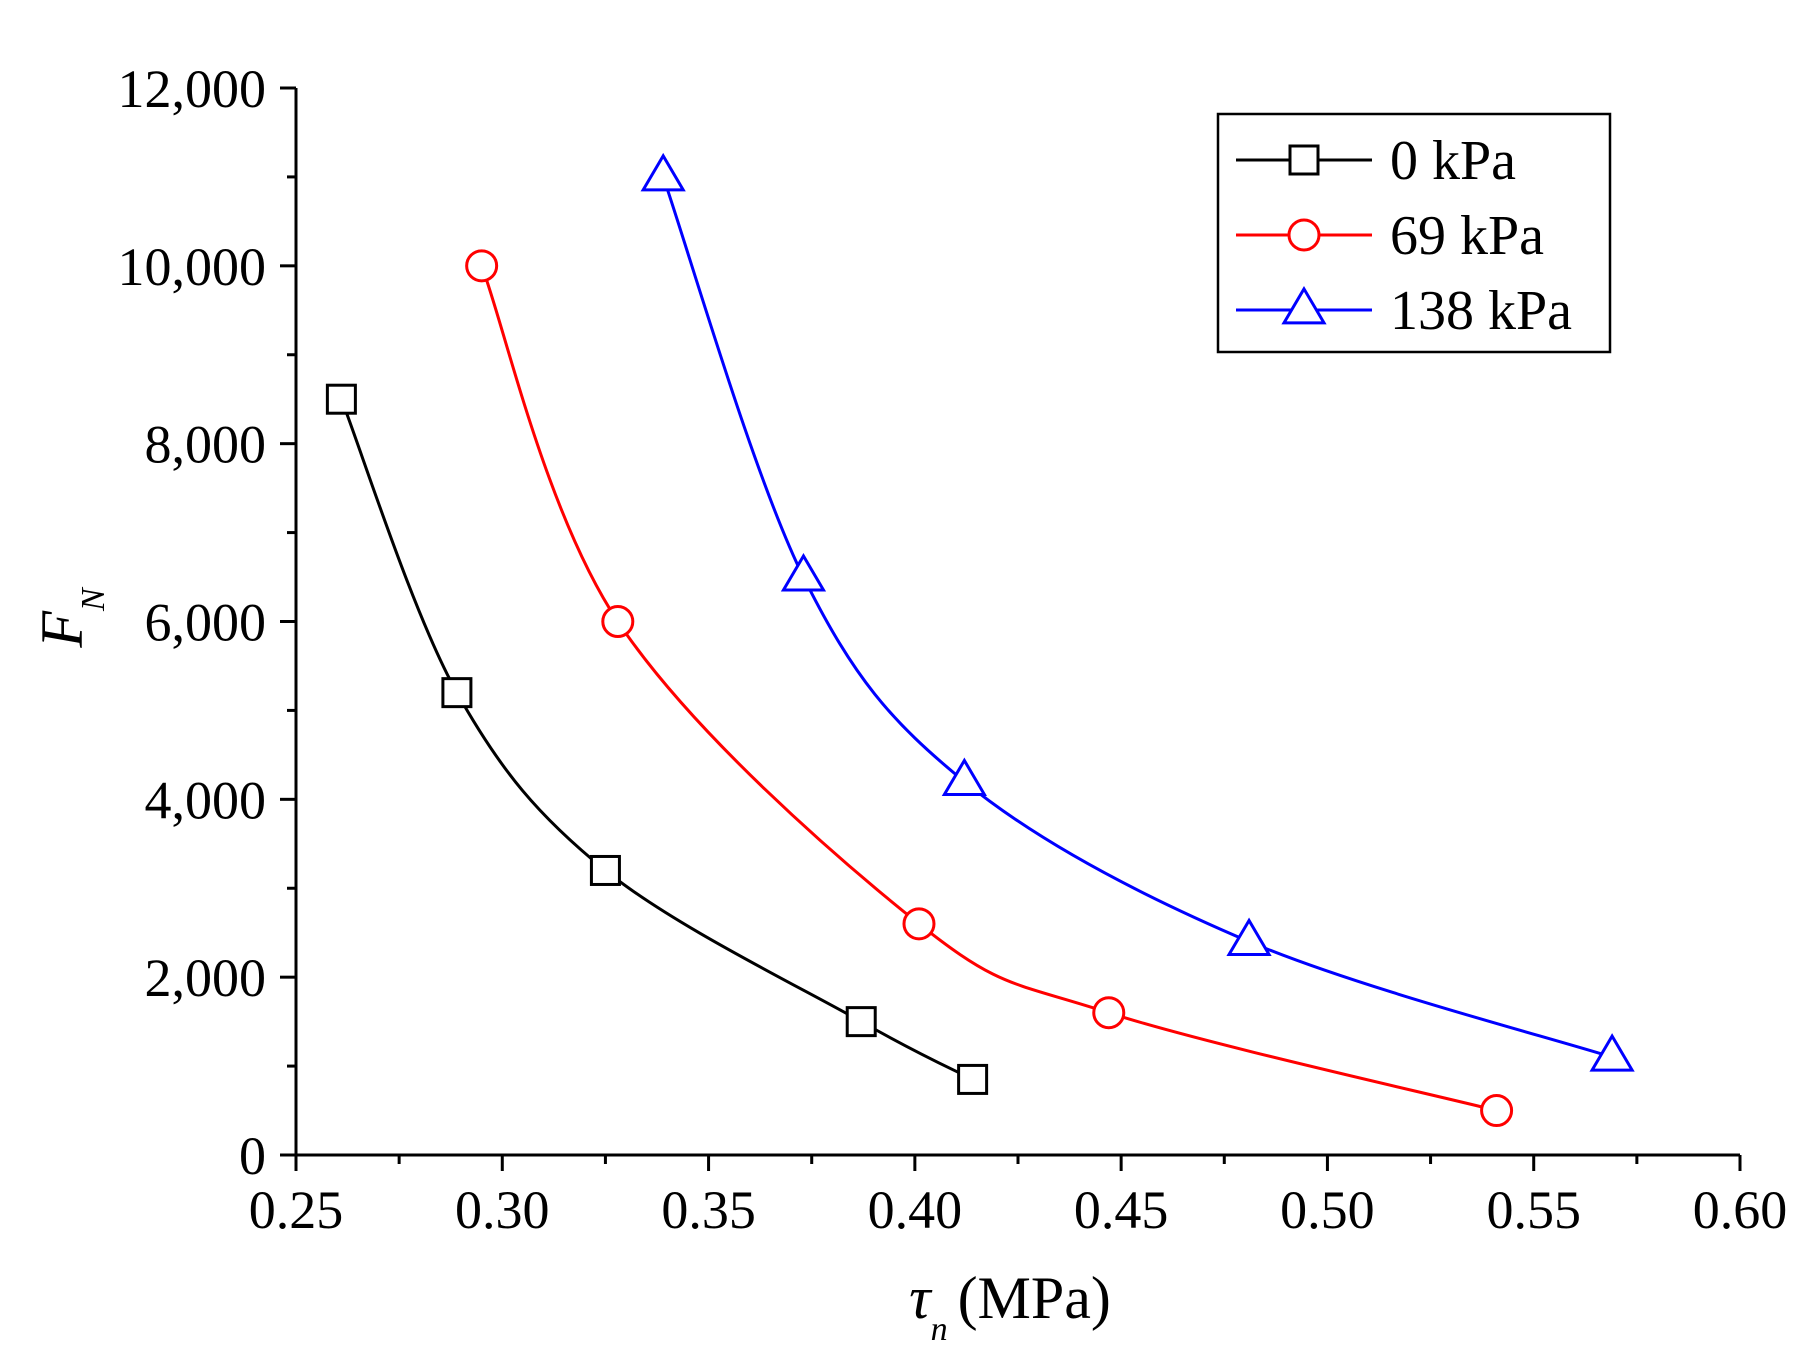 This screenshot has width=1816, height=1358. I want to click on x-axis-label: τn (MPa), so click(1010, 1306).